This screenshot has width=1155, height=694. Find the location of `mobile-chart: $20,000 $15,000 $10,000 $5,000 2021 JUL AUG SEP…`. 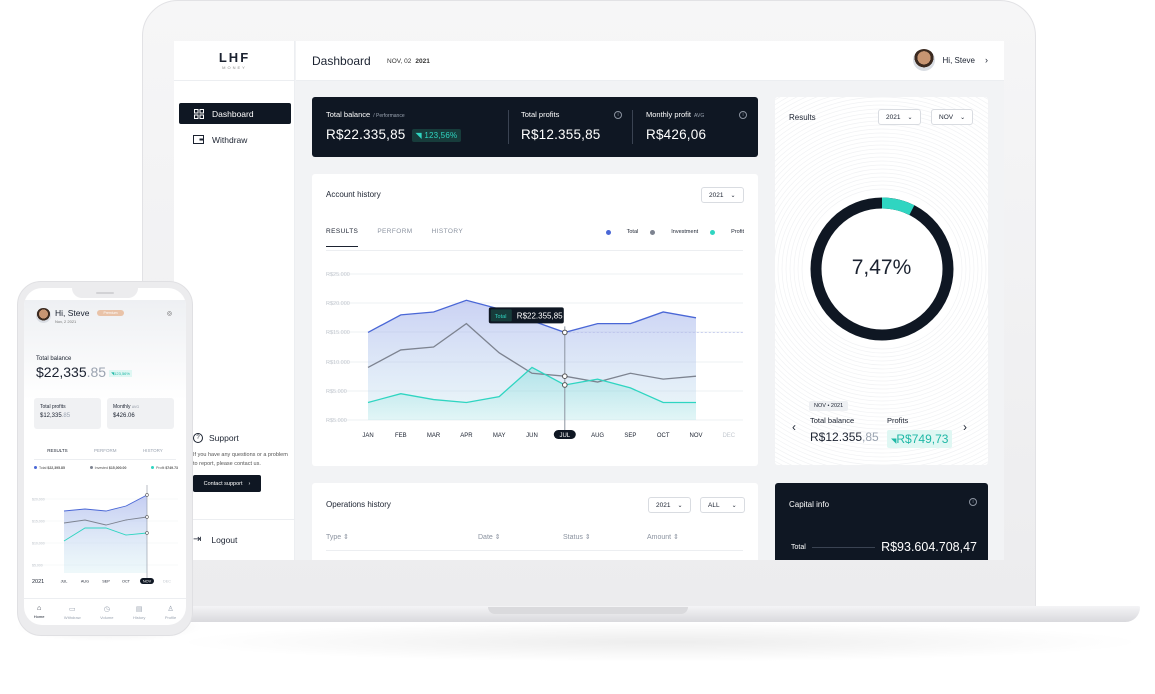

mobile-chart: $20,000 $15,000 $10,000 $5,000 2021 JUL AUG SEP… is located at coordinates (105, 535).